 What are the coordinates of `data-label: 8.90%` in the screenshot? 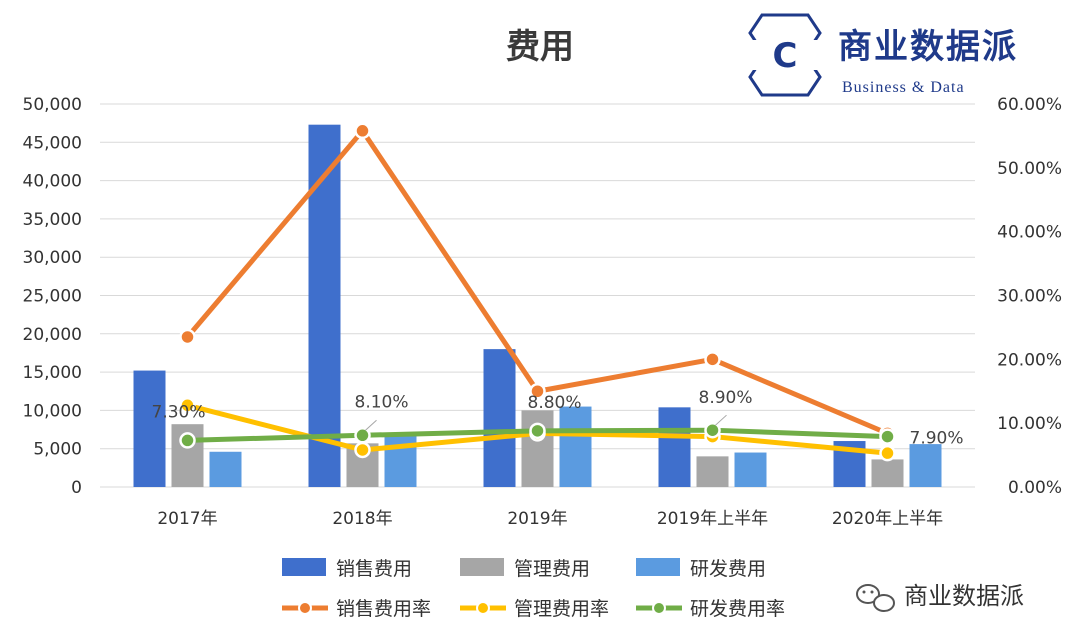 It's located at (726, 398).